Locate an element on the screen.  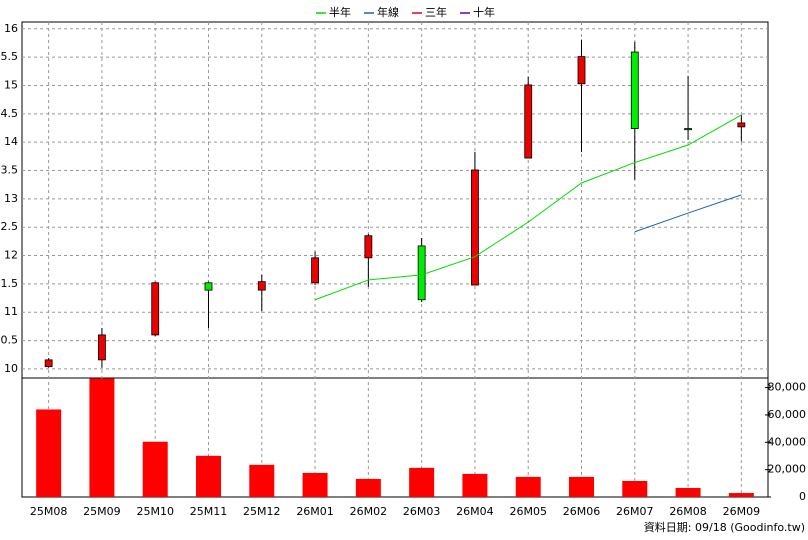
y-tick-label: 16 is located at coordinates (11, 28).